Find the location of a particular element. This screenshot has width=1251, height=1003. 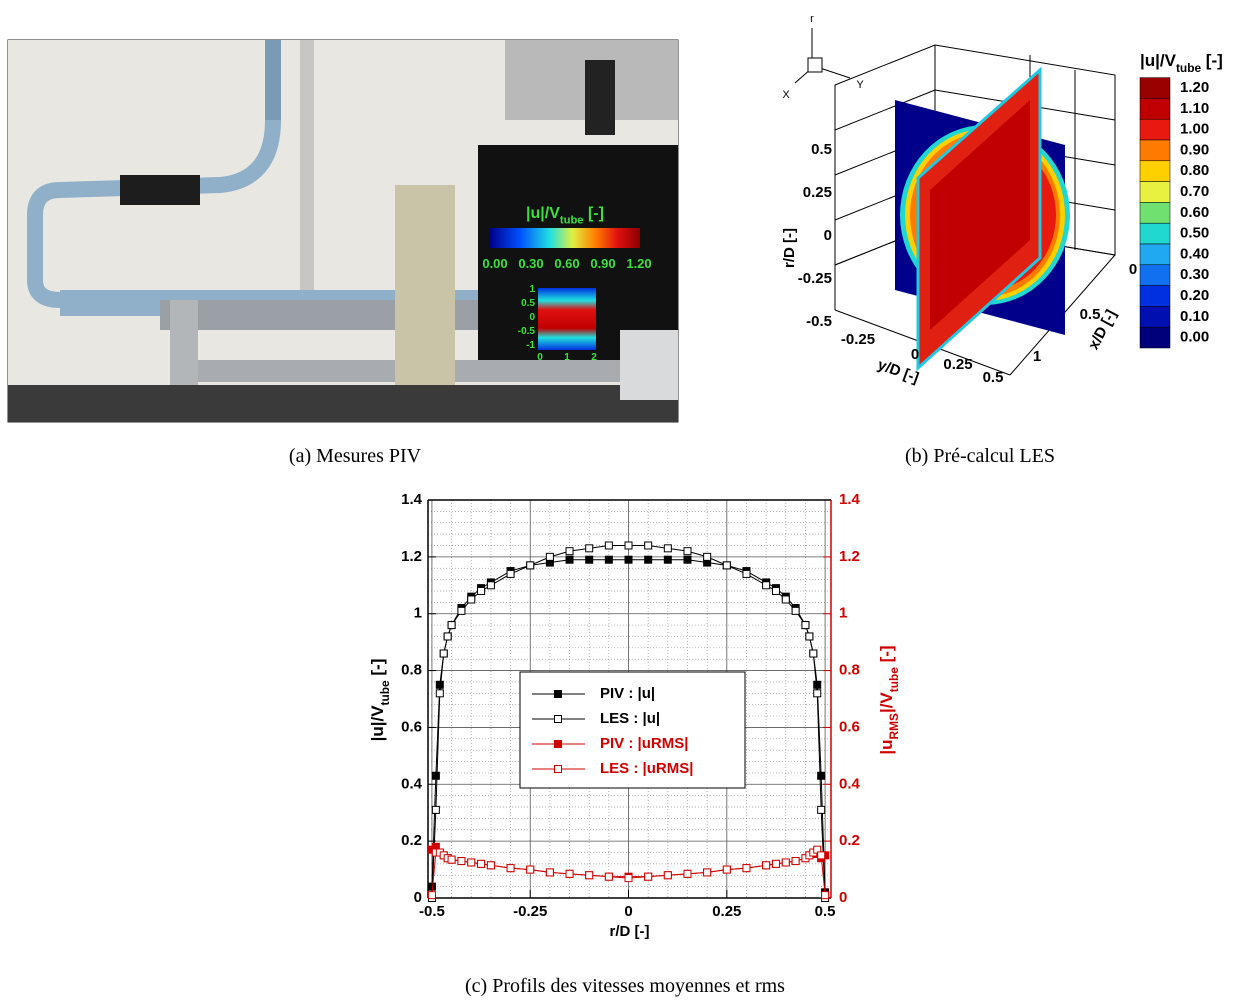

colorbar-label: 0.90 is located at coordinates (1194, 149).